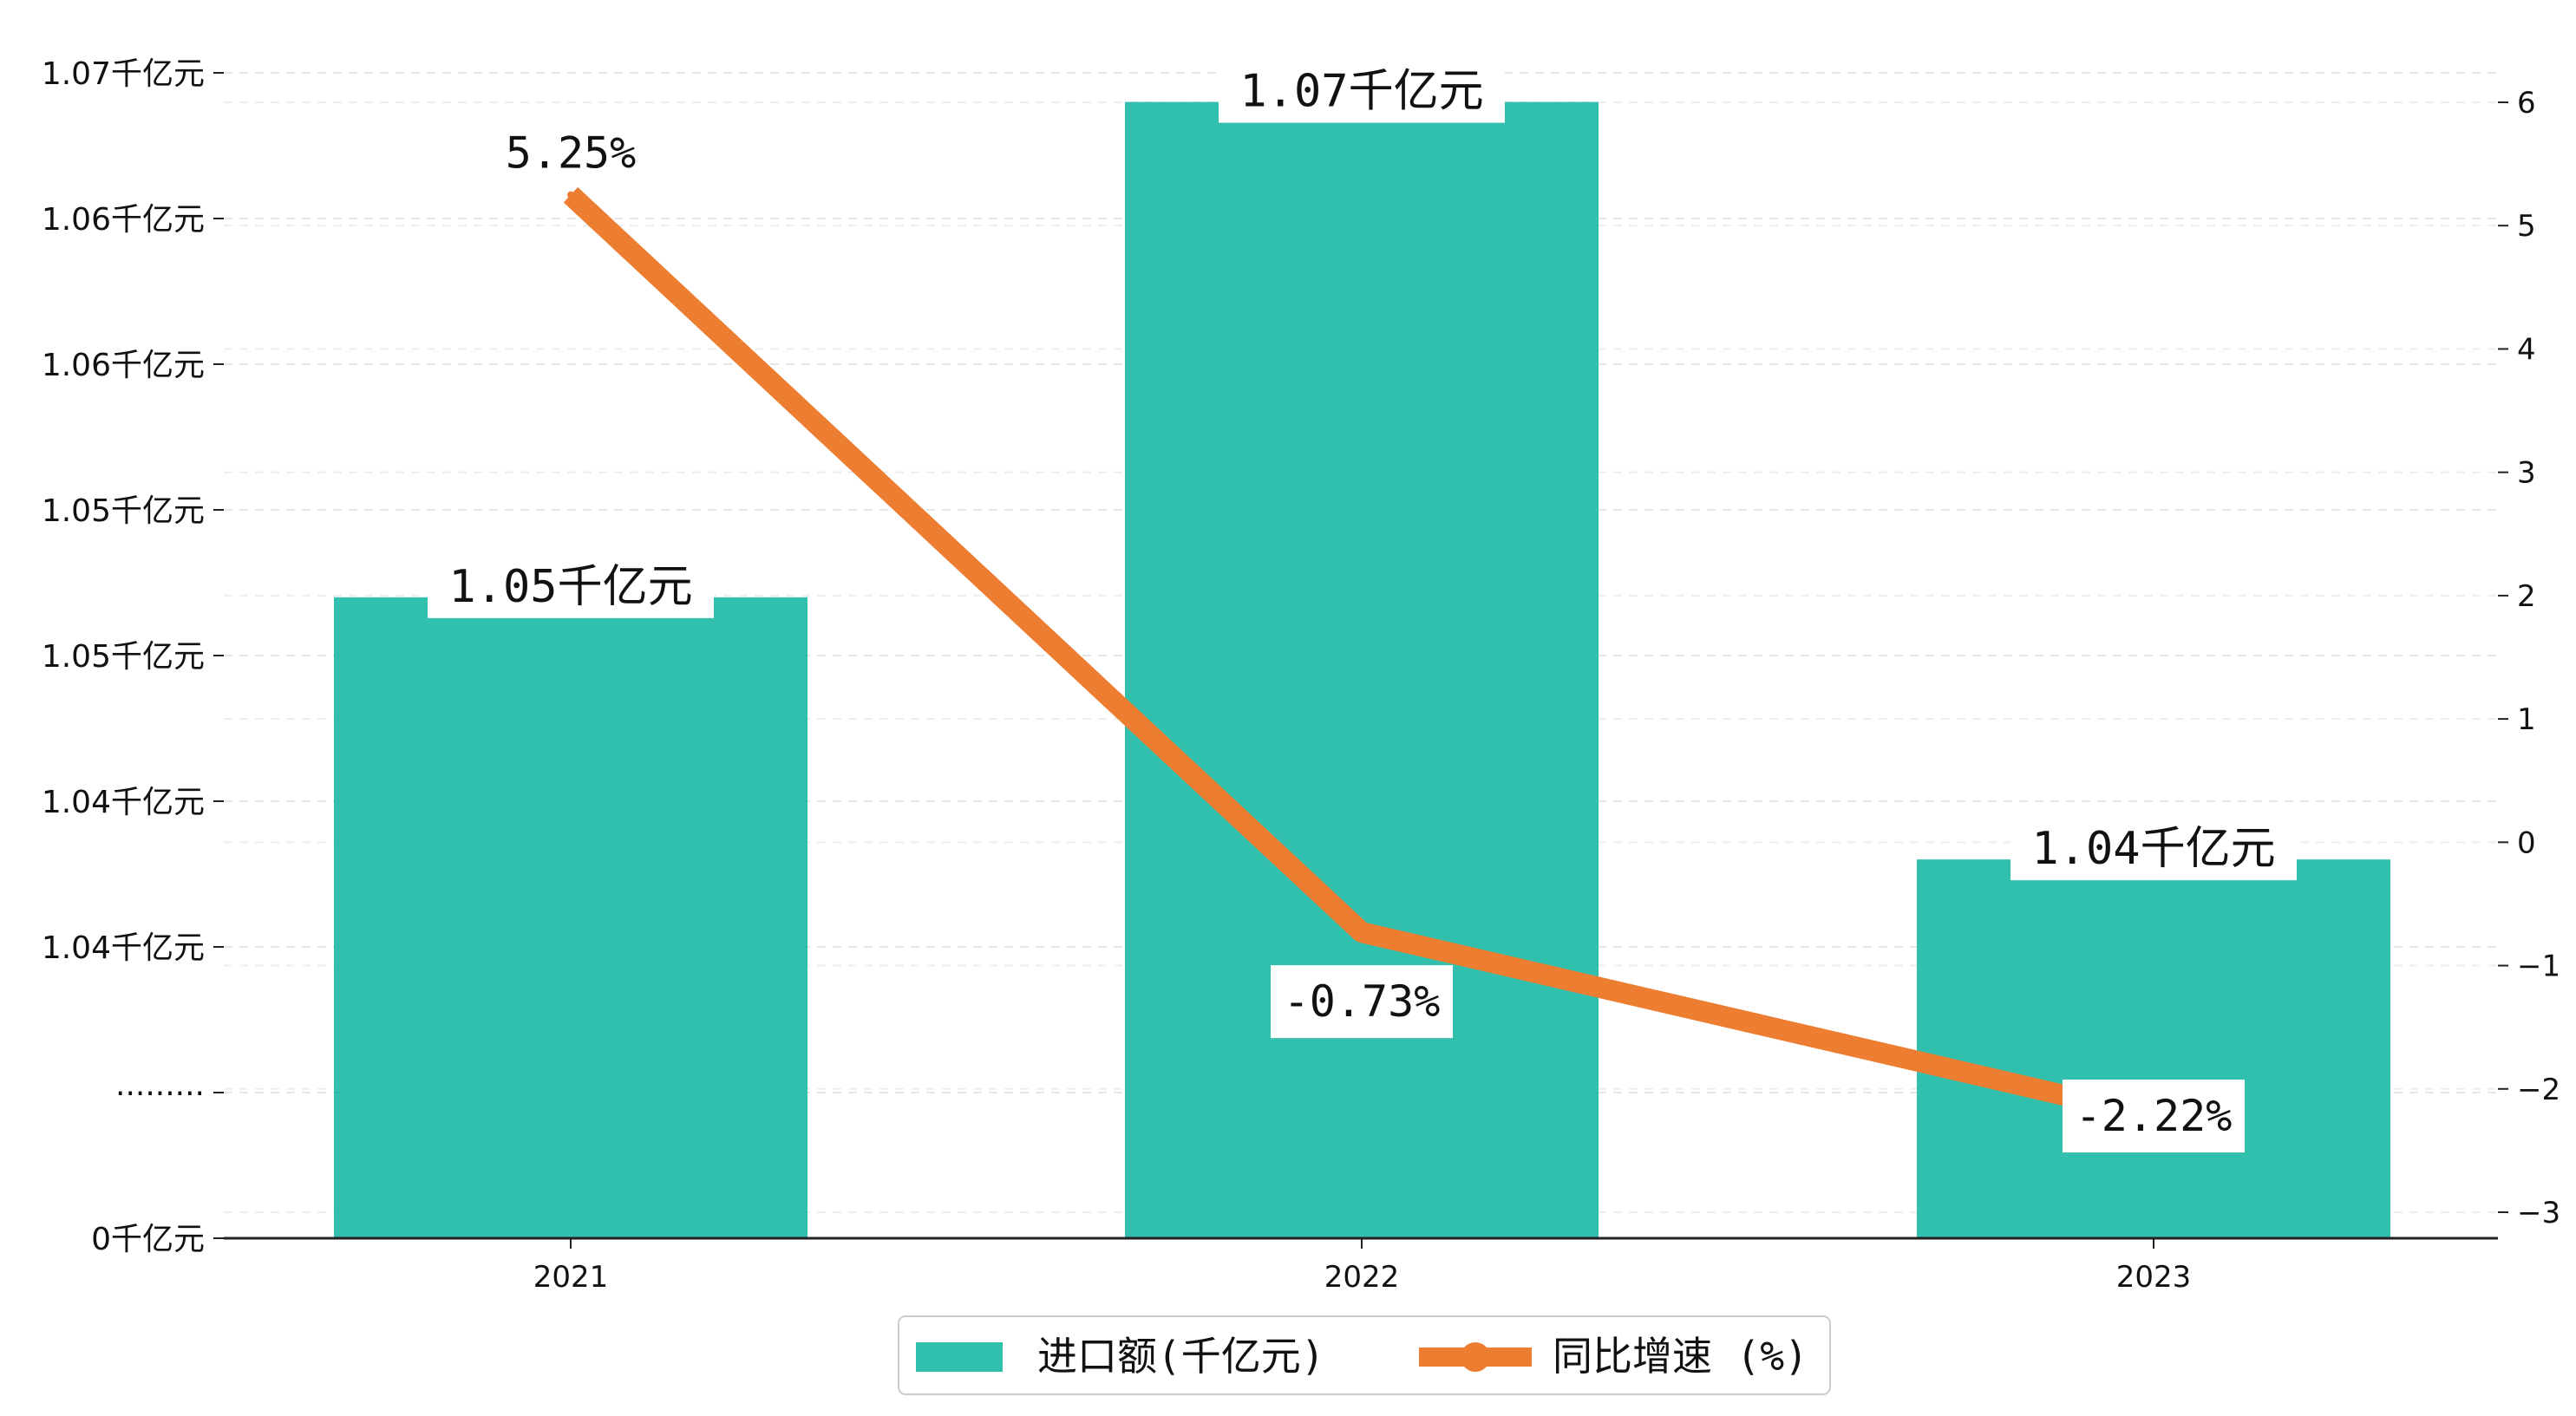 The height and width of the screenshot is (1416, 2576). Describe the element at coordinates (2526, 720) in the screenshot. I see `y-right-tick-label: 1` at that location.